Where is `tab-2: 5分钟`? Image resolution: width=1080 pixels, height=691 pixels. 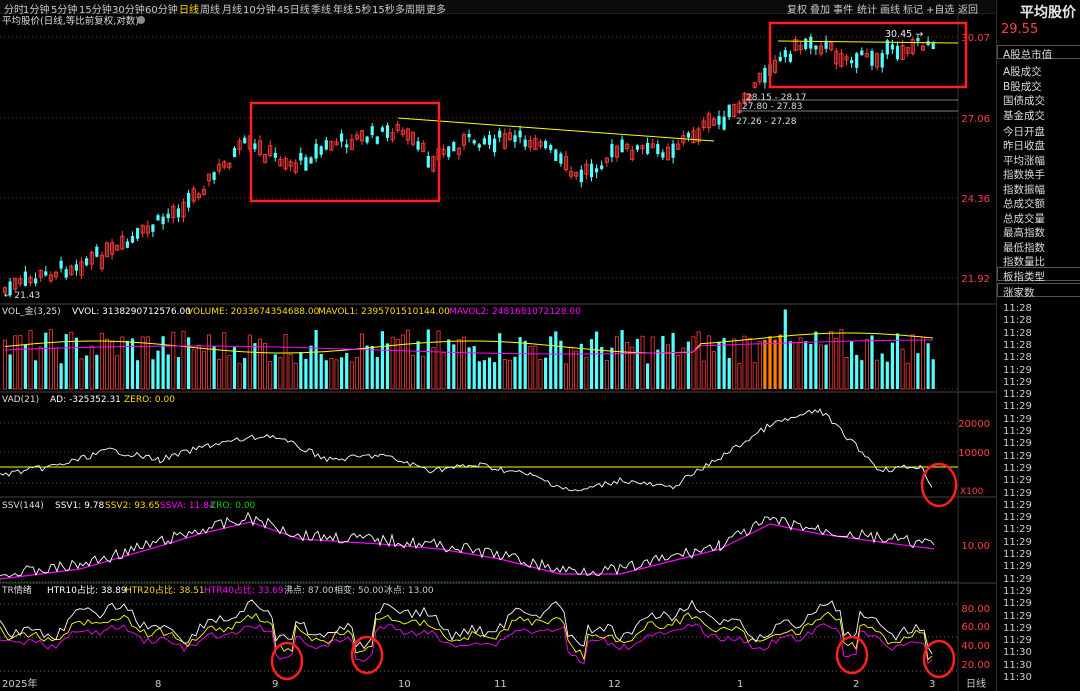 tab-2: 5分钟 is located at coordinates (64, 10).